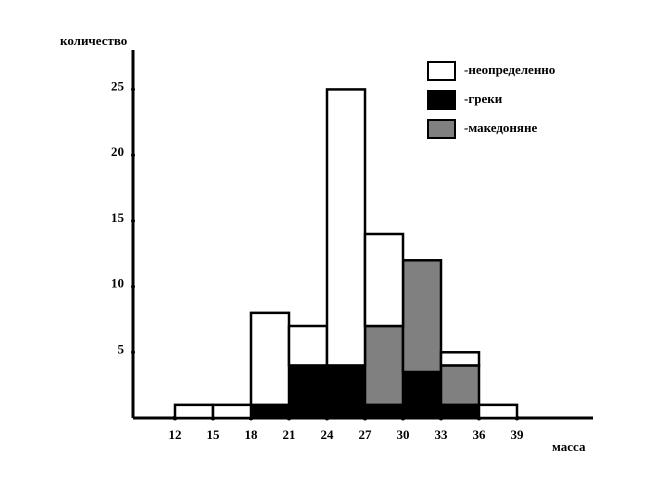 Image resolution: width=650 pixels, height=479 pixels. What do you see at coordinates (483, 98) in the screenshot?
I see `legend-label: -греки` at bounding box center [483, 98].